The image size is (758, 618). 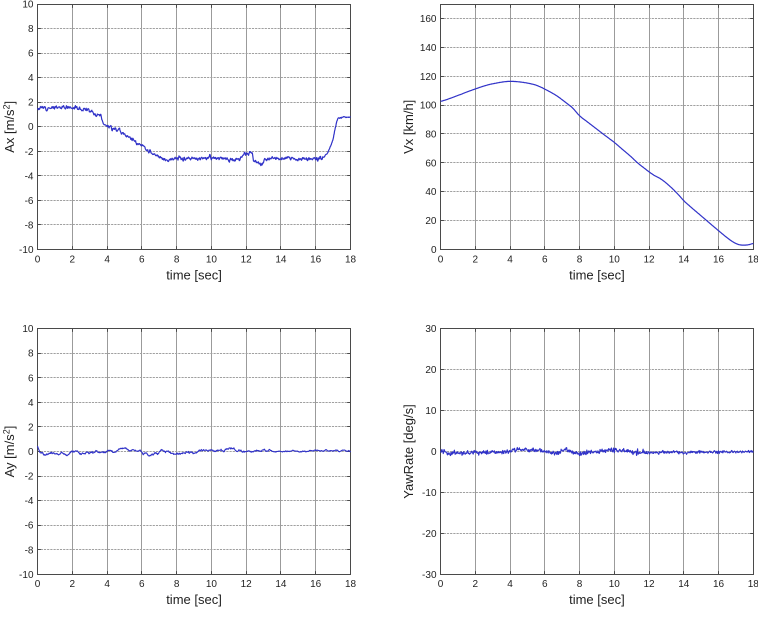 What do you see at coordinates (428, 106) in the screenshot?
I see `svg-text: 100` at bounding box center [428, 106].